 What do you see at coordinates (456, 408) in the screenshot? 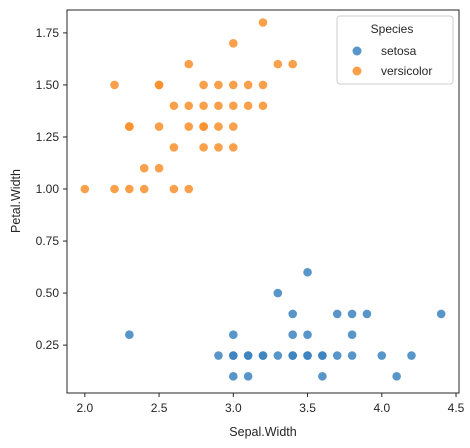
I see `x-tick-label: 4.5` at bounding box center [456, 408].